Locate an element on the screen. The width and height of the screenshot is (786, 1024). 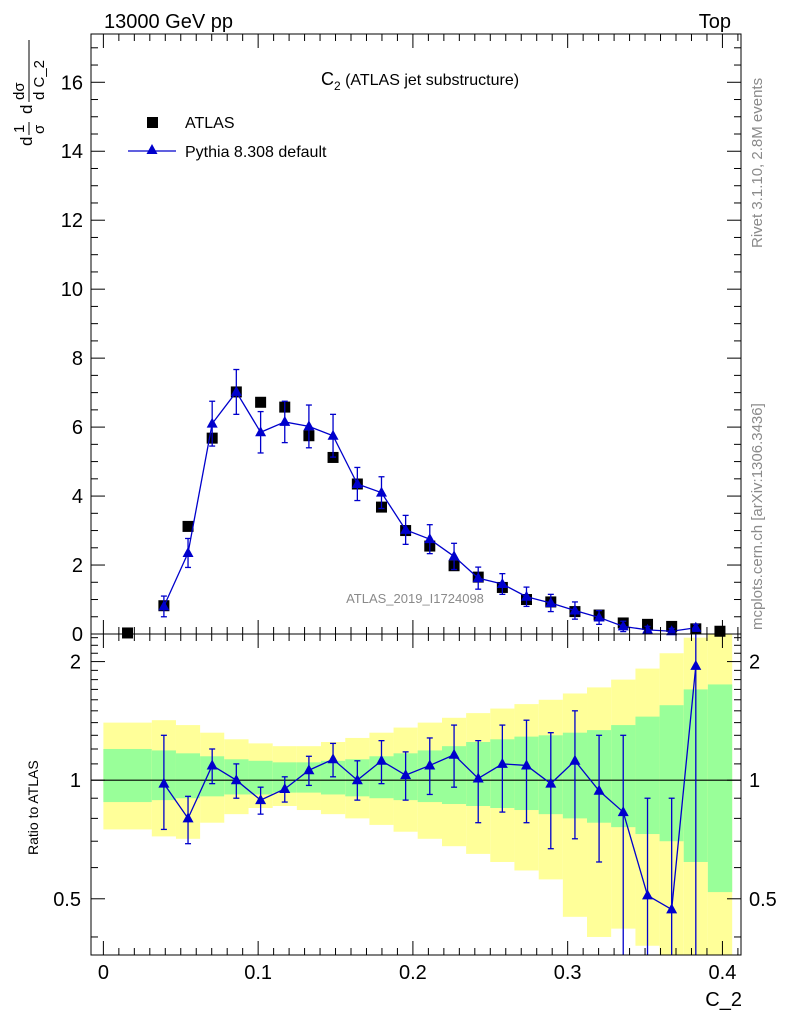
ylabel-frac2-den: d C_2 is located at coordinates (39, 80).